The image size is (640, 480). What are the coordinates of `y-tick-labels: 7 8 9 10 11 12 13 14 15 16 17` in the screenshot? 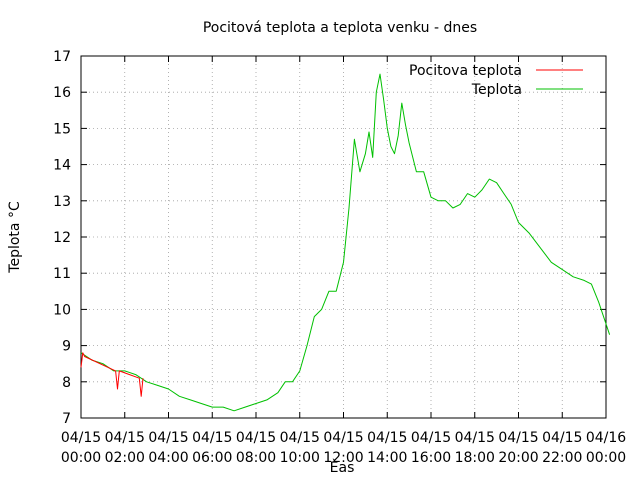 It's located at (62, 238).